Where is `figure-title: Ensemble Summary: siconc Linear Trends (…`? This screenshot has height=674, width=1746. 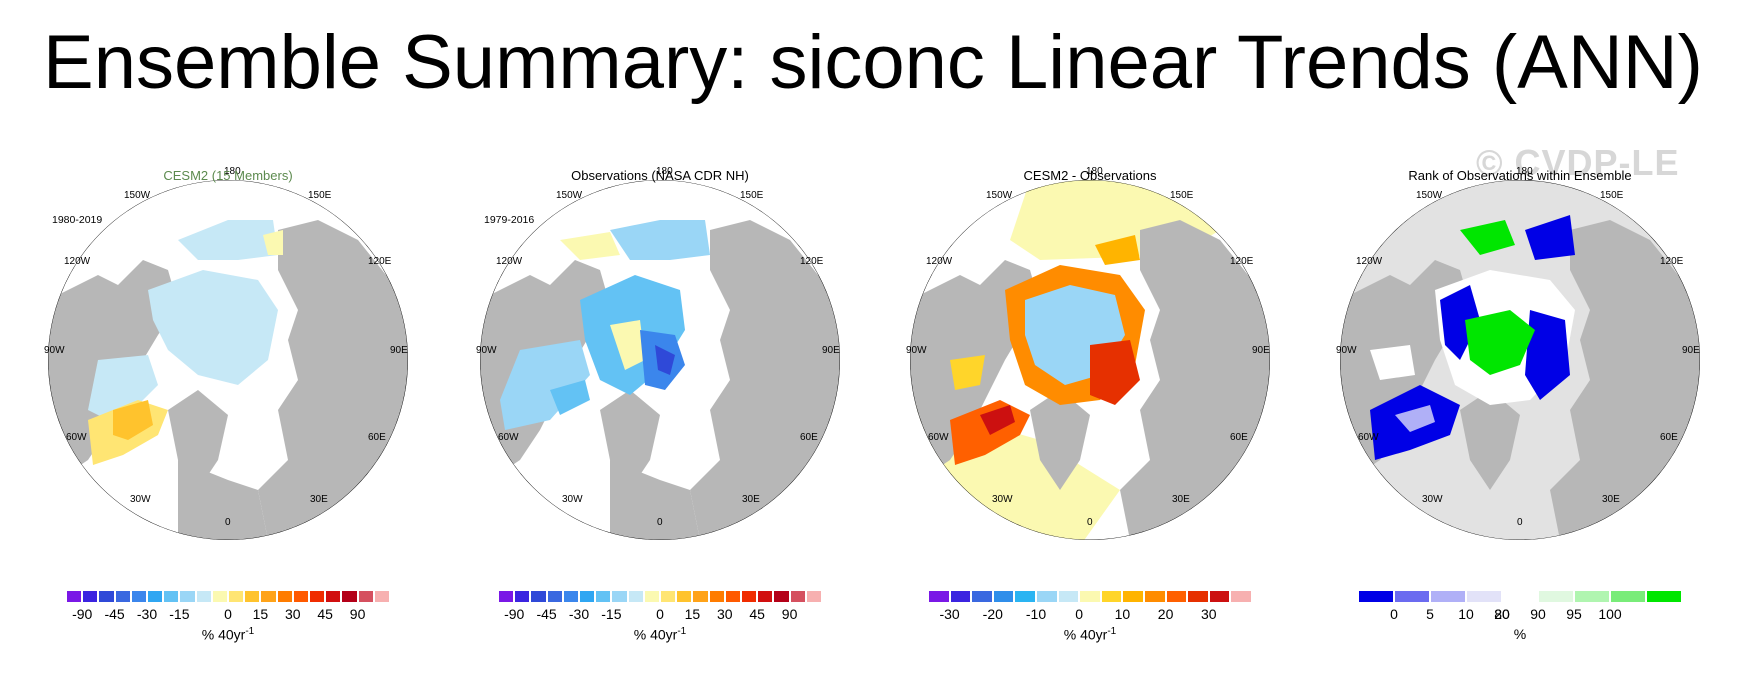
figure-title: Ensemble Summary: siconc Linear Trends (… is located at coordinates (873, 62).